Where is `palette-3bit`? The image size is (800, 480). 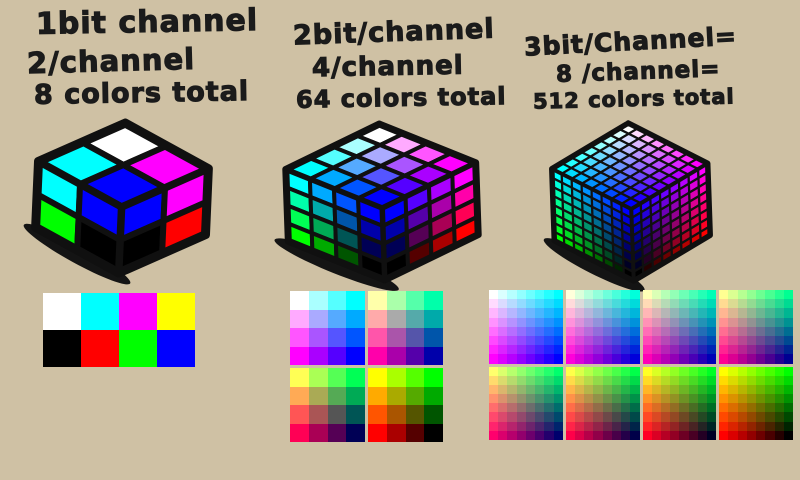
palette-3bit is located at coordinates (641, 365).